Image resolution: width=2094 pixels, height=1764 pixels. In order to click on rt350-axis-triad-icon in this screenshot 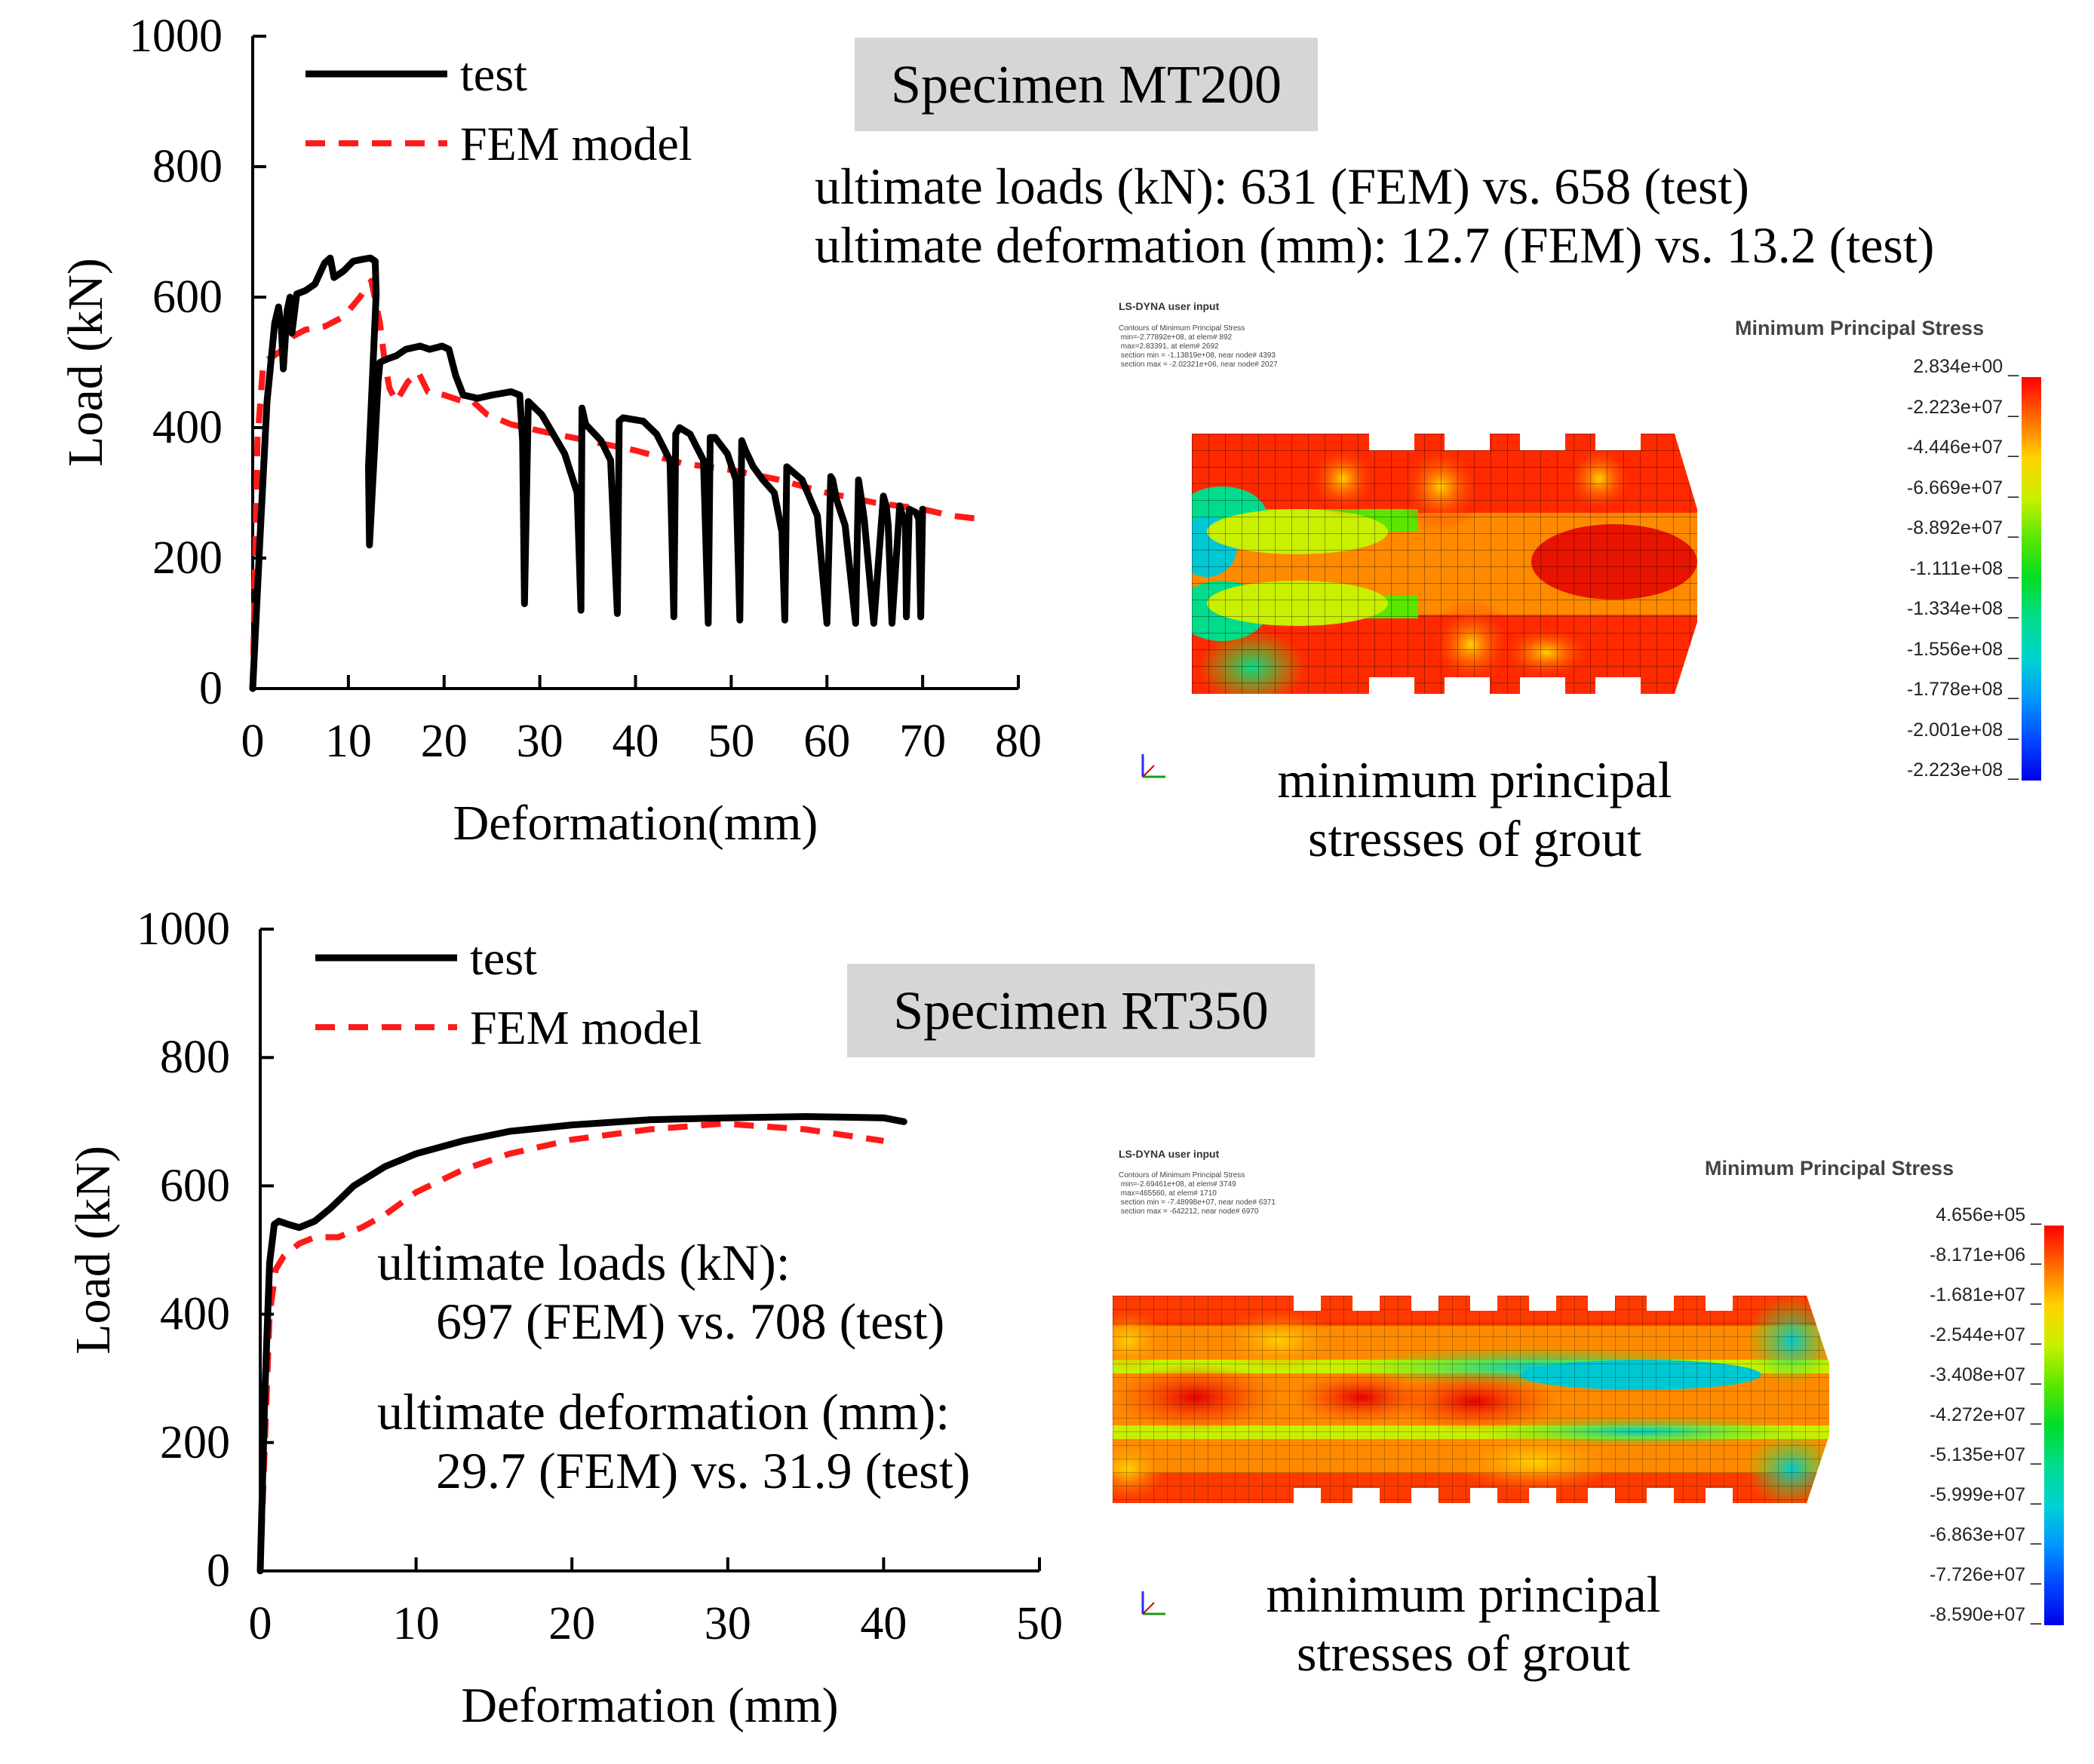, I will do `click(1154, 1605)`.